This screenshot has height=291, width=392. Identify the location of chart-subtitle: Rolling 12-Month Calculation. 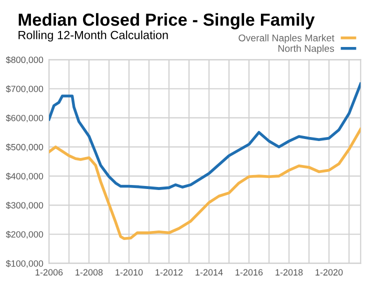
(93, 36).